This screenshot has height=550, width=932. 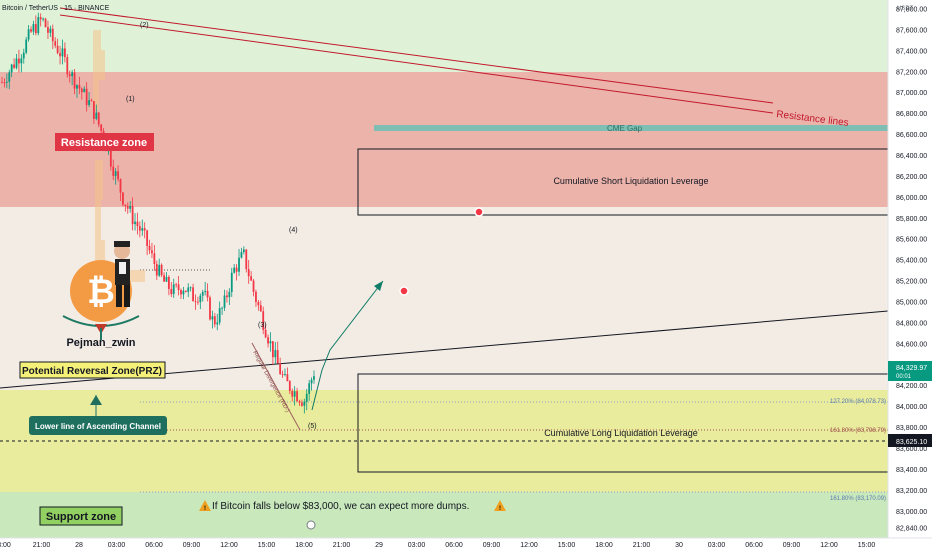 I want to click on y-tick-label: 83,000.00, so click(x=911, y=512).